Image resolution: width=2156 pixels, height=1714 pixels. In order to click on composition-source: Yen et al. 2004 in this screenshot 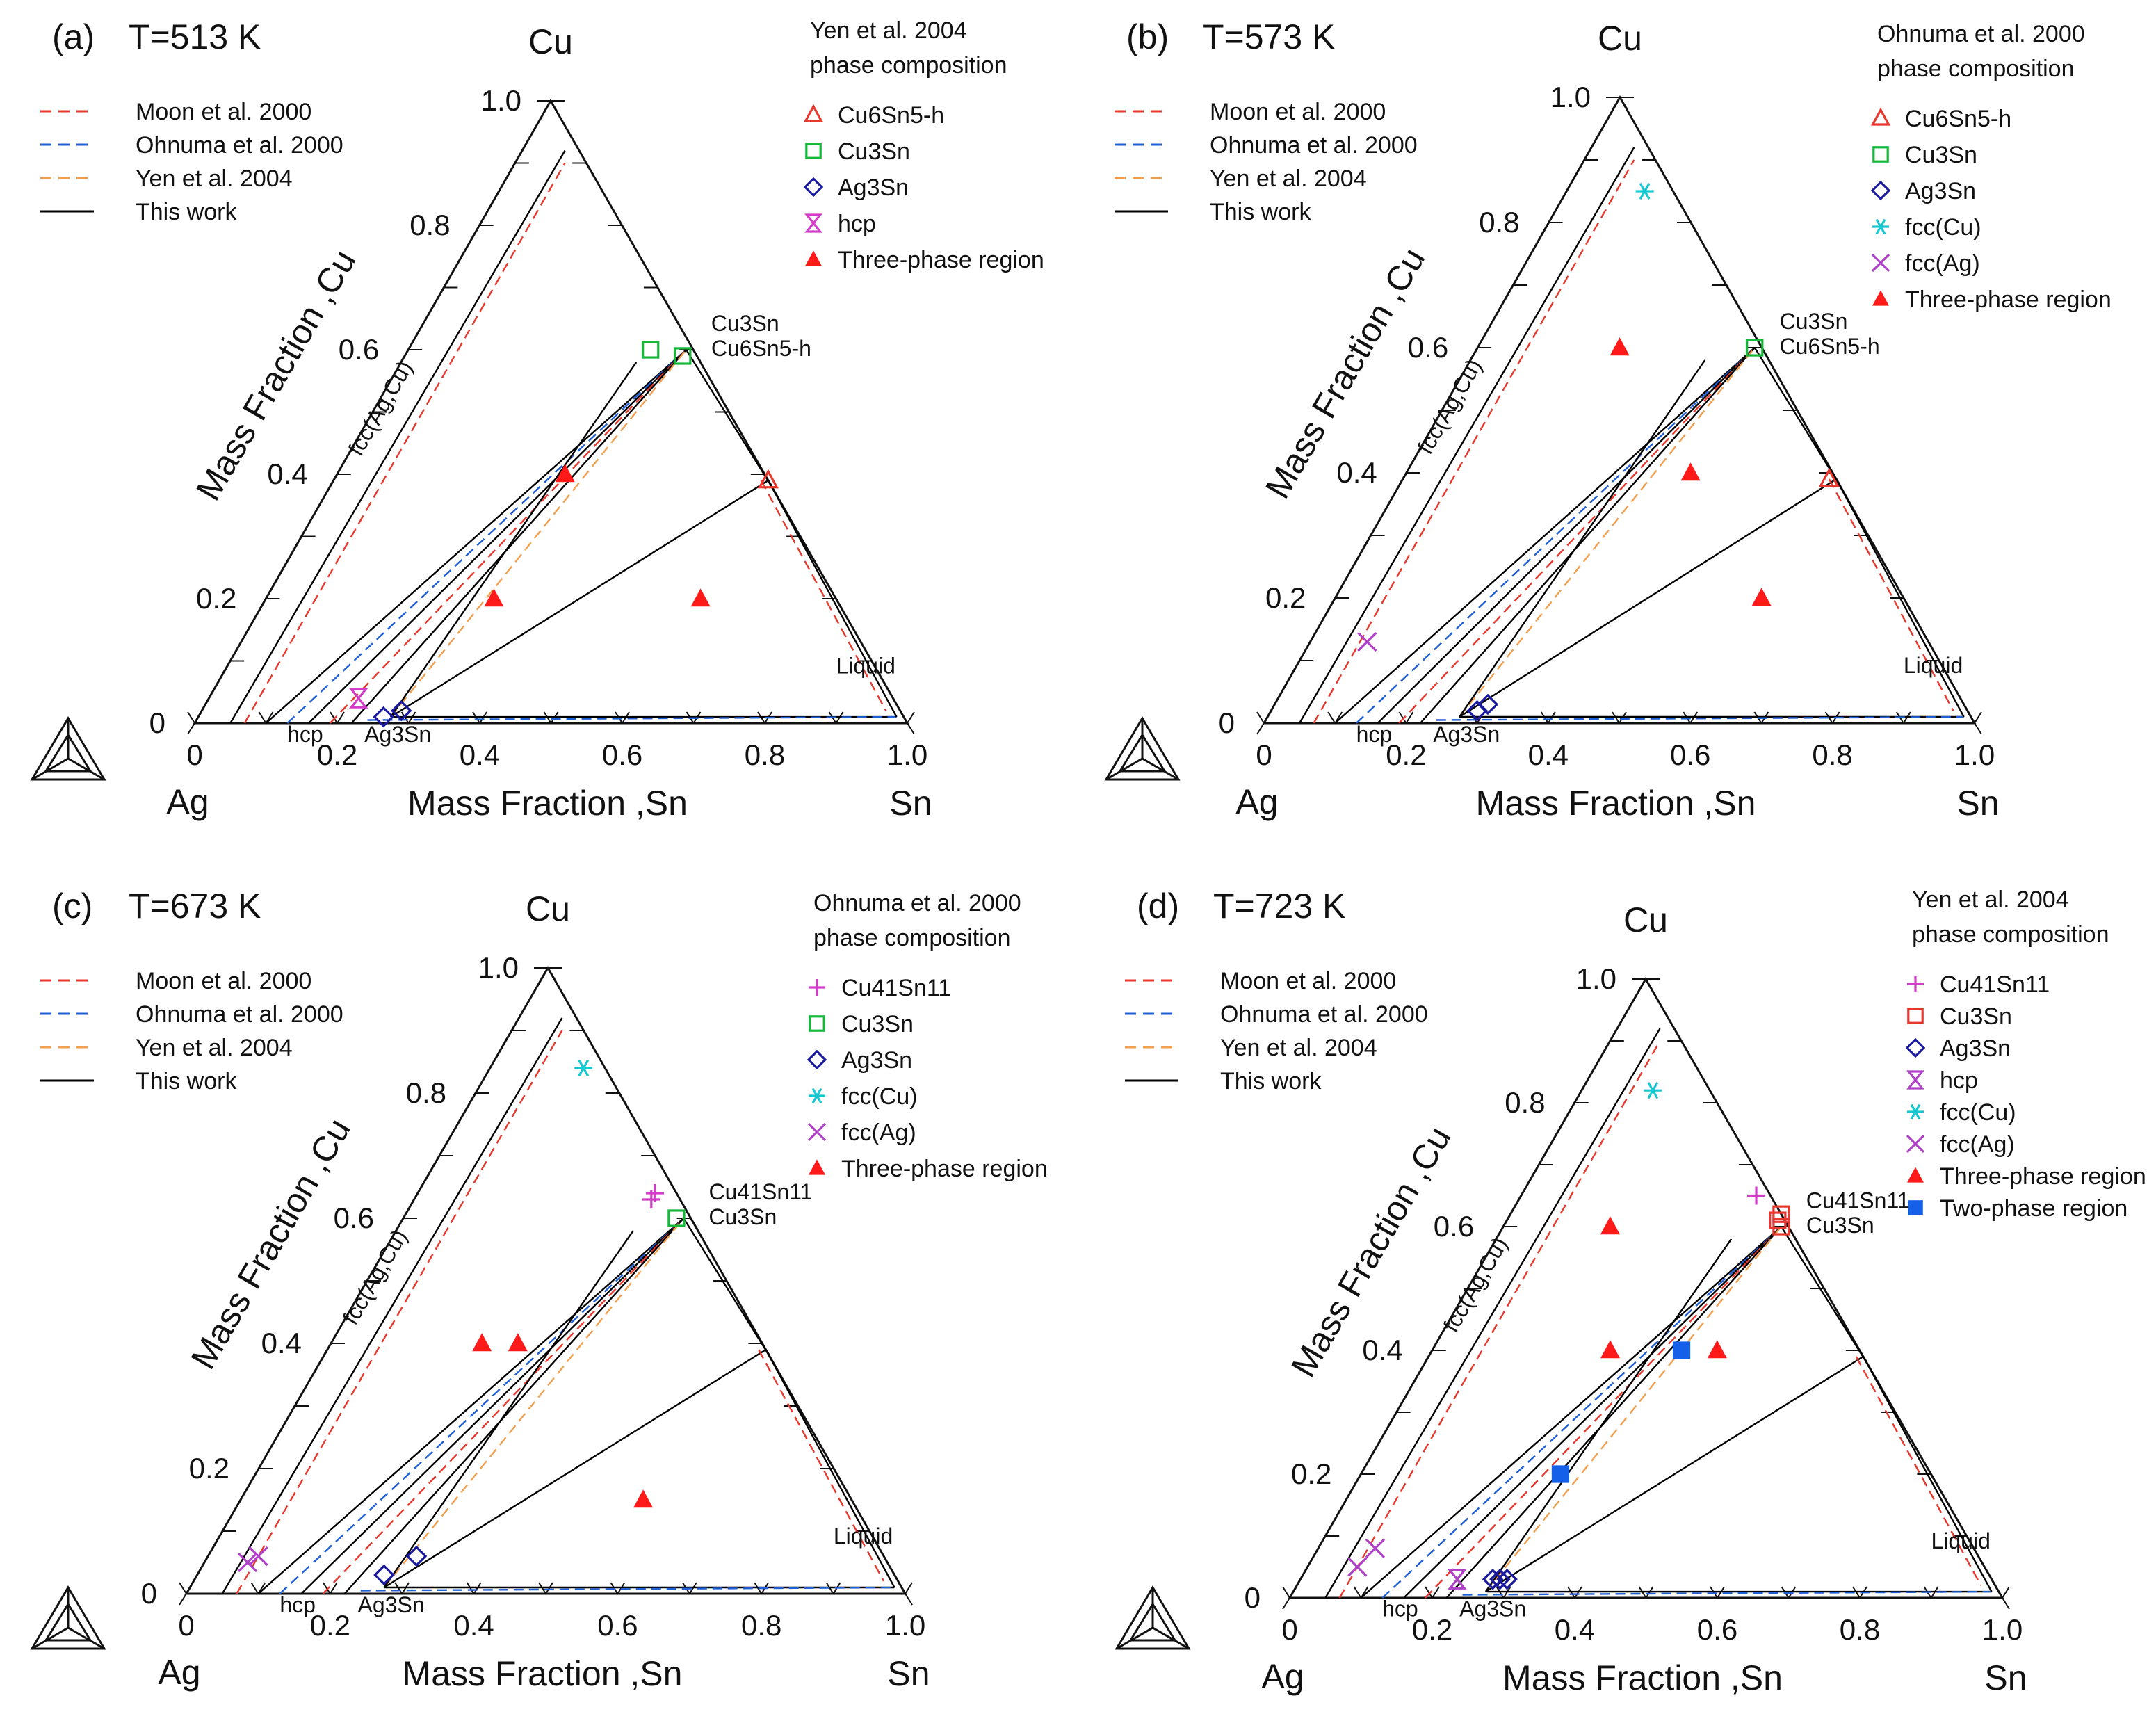, I will do `click(888, 31)`.